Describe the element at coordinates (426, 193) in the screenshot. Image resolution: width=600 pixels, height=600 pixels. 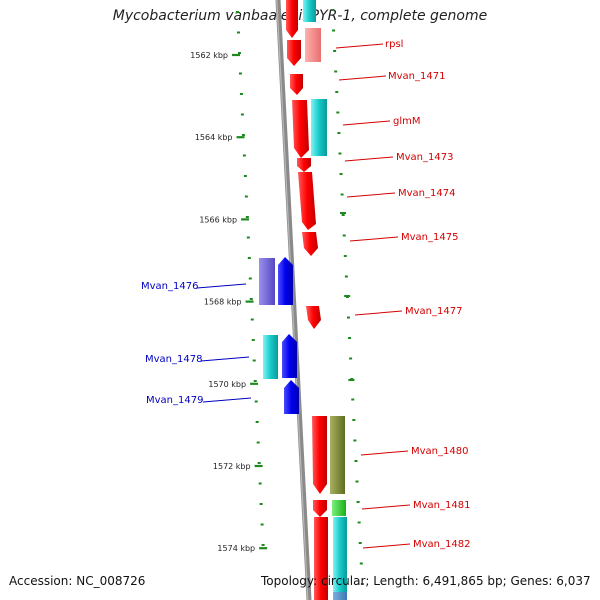
I see `label-mvan-1474: Mvan_1474` at that location.